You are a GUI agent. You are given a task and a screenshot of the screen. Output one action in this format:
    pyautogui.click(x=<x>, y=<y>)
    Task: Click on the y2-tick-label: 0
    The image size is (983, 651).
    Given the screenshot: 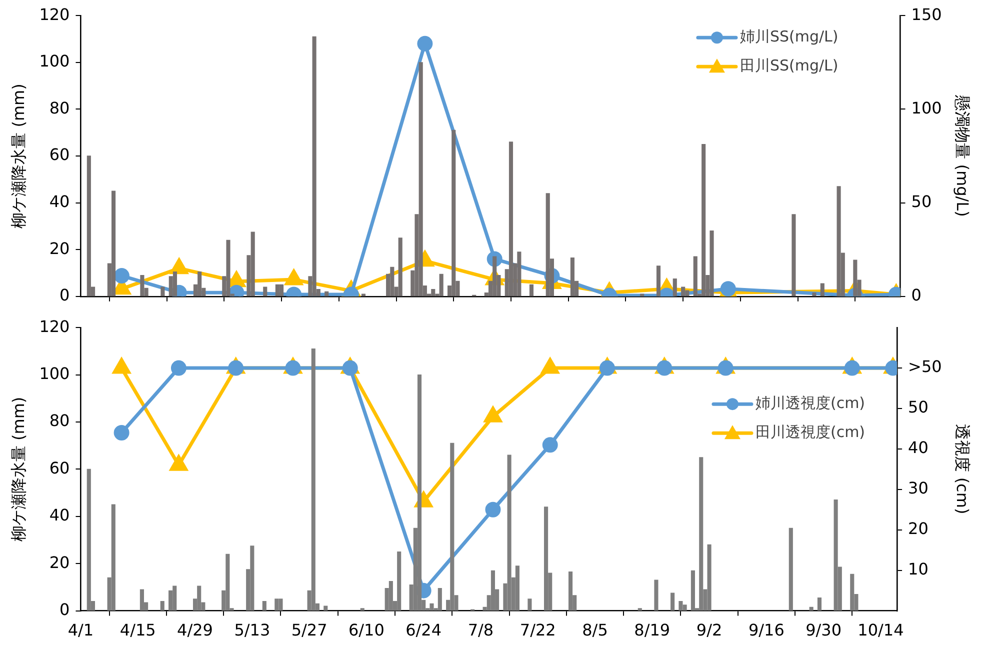 What is the action you would take?
    pyautogui.click(x=916, y=295)
    